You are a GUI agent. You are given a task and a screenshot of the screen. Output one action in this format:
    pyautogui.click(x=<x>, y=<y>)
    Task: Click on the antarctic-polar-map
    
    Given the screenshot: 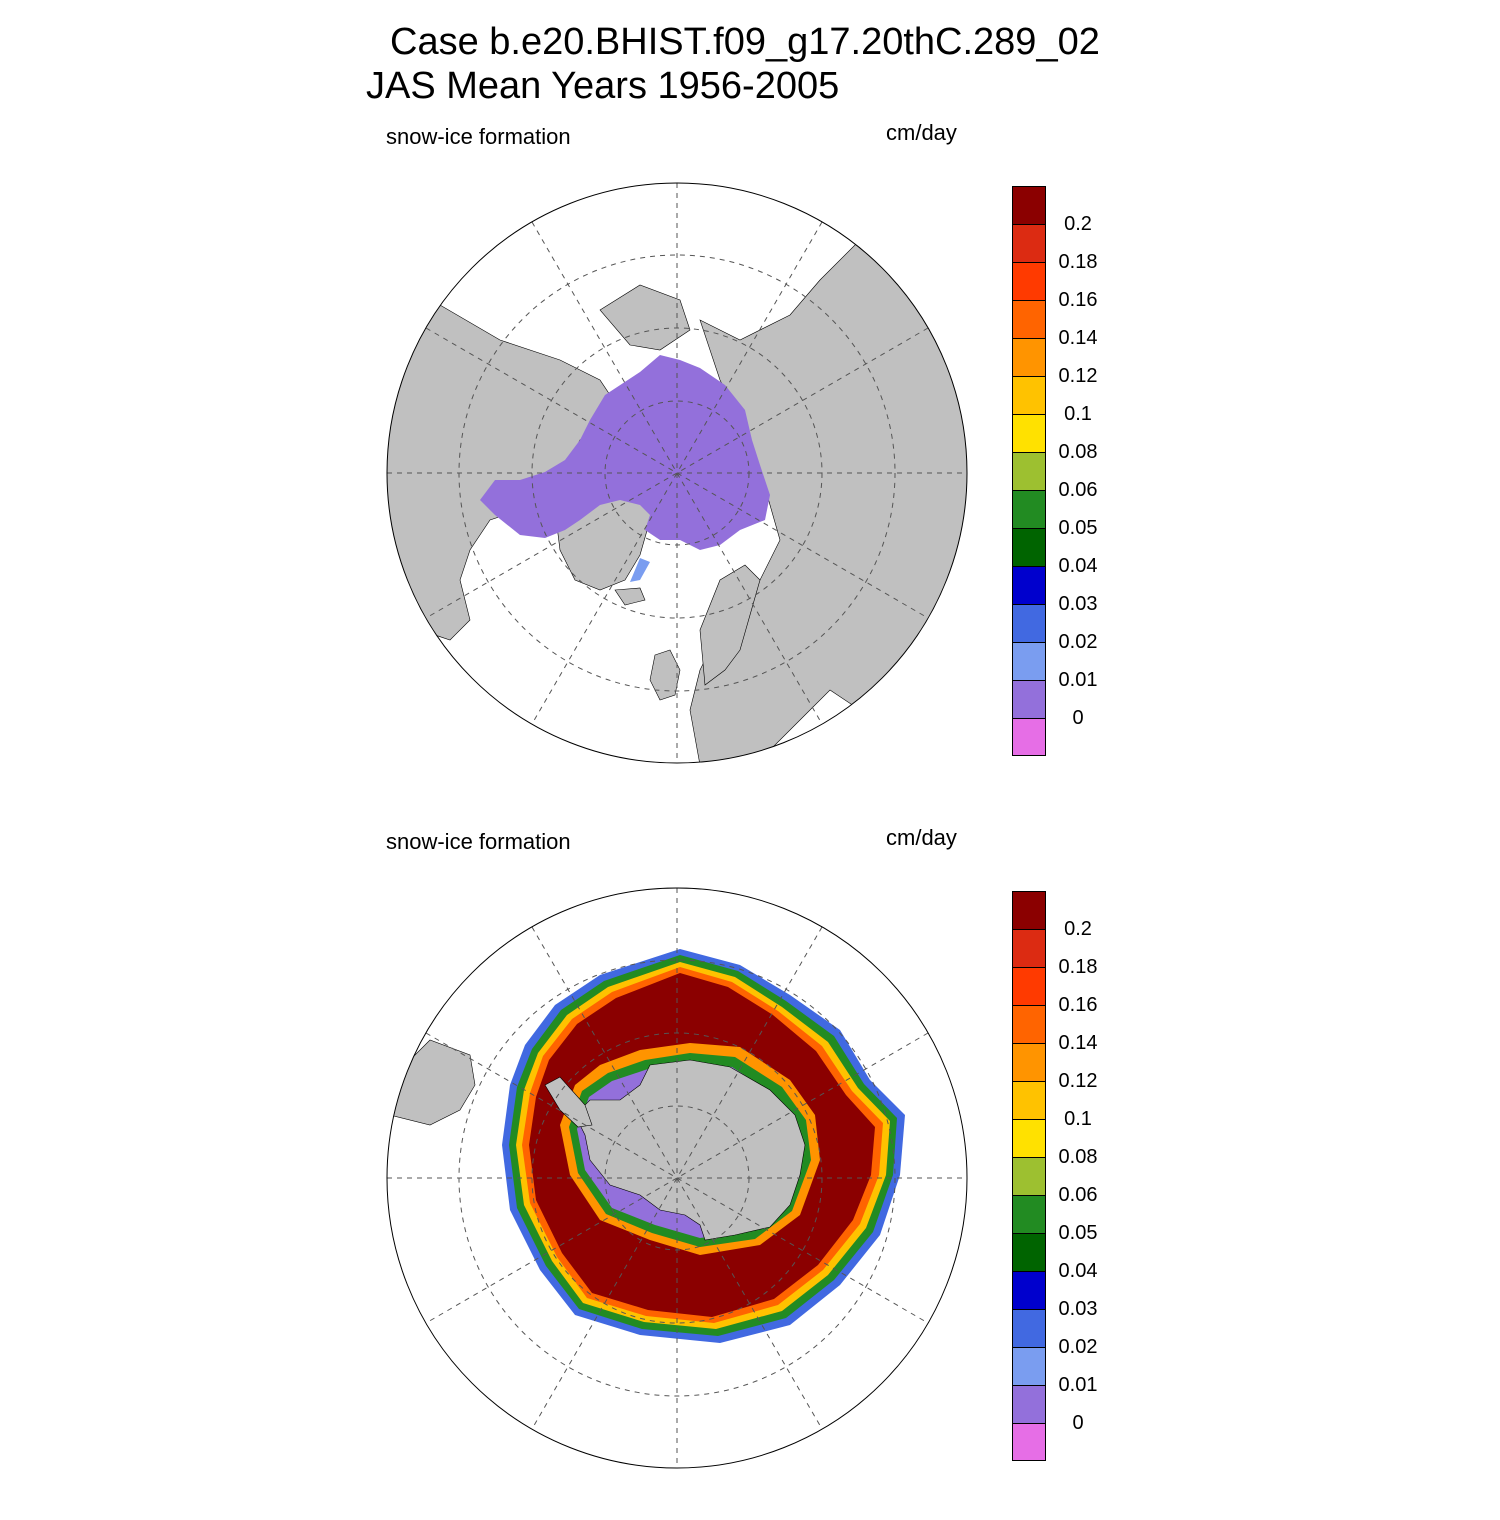 What is the action you would take?
    pyautogui.click(x=677, y=1178)
    